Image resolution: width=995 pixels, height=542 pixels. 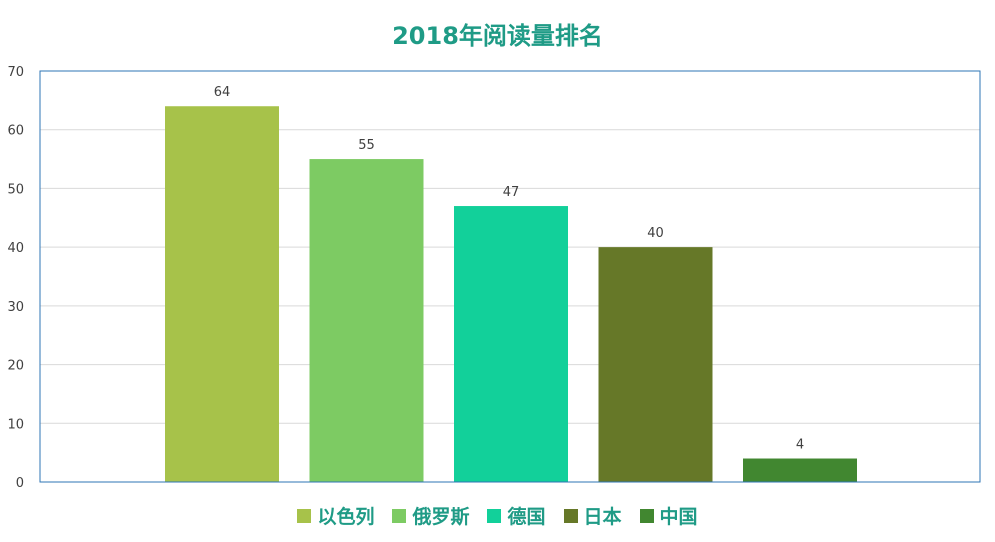 I want to click on legend-item: 俄罗斯, so click(x=430, y=515).